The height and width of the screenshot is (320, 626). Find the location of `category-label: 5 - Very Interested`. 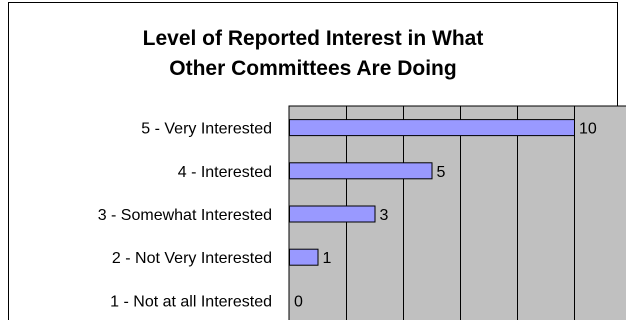

category-label: 5 - Very Interested is located at coordinates (206, 129).